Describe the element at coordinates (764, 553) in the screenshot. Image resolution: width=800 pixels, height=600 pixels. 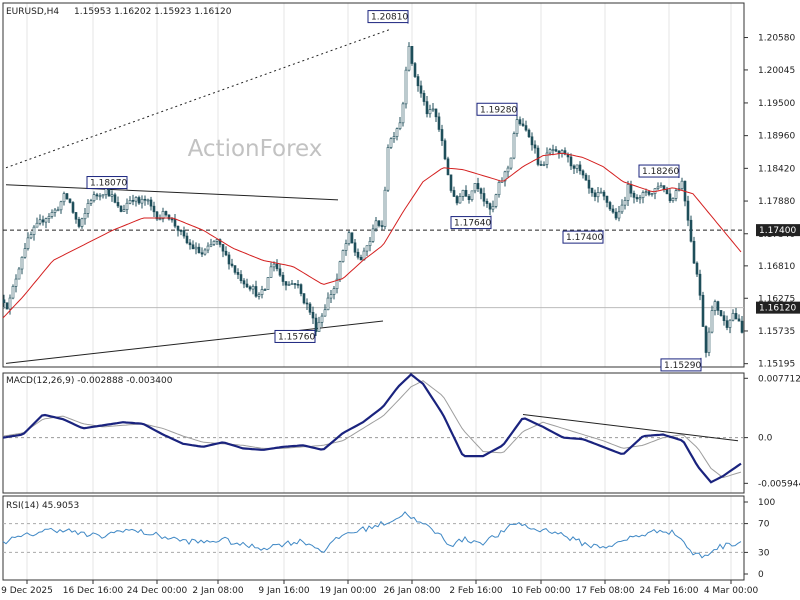
I see `rsi-tick-label: 30` at that location.